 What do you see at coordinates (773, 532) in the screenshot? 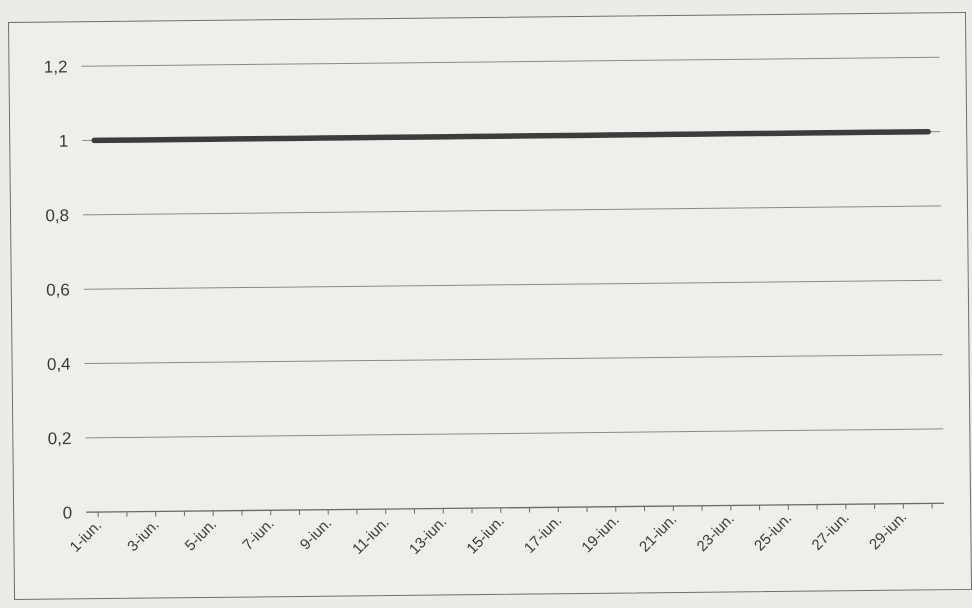
I see `x-tick-label: 25-iun.` at bounding box center [773, 532].